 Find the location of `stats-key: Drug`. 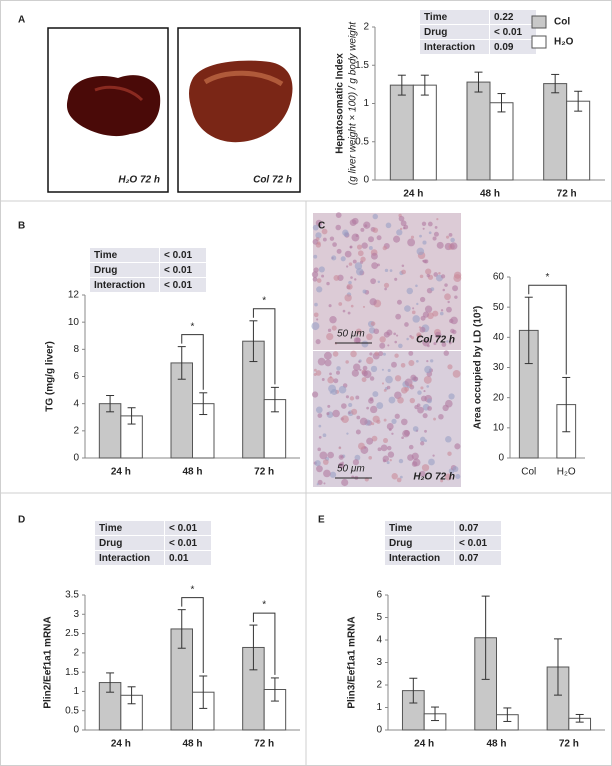

stats-key: Drug is located at coordinates (110, 543).